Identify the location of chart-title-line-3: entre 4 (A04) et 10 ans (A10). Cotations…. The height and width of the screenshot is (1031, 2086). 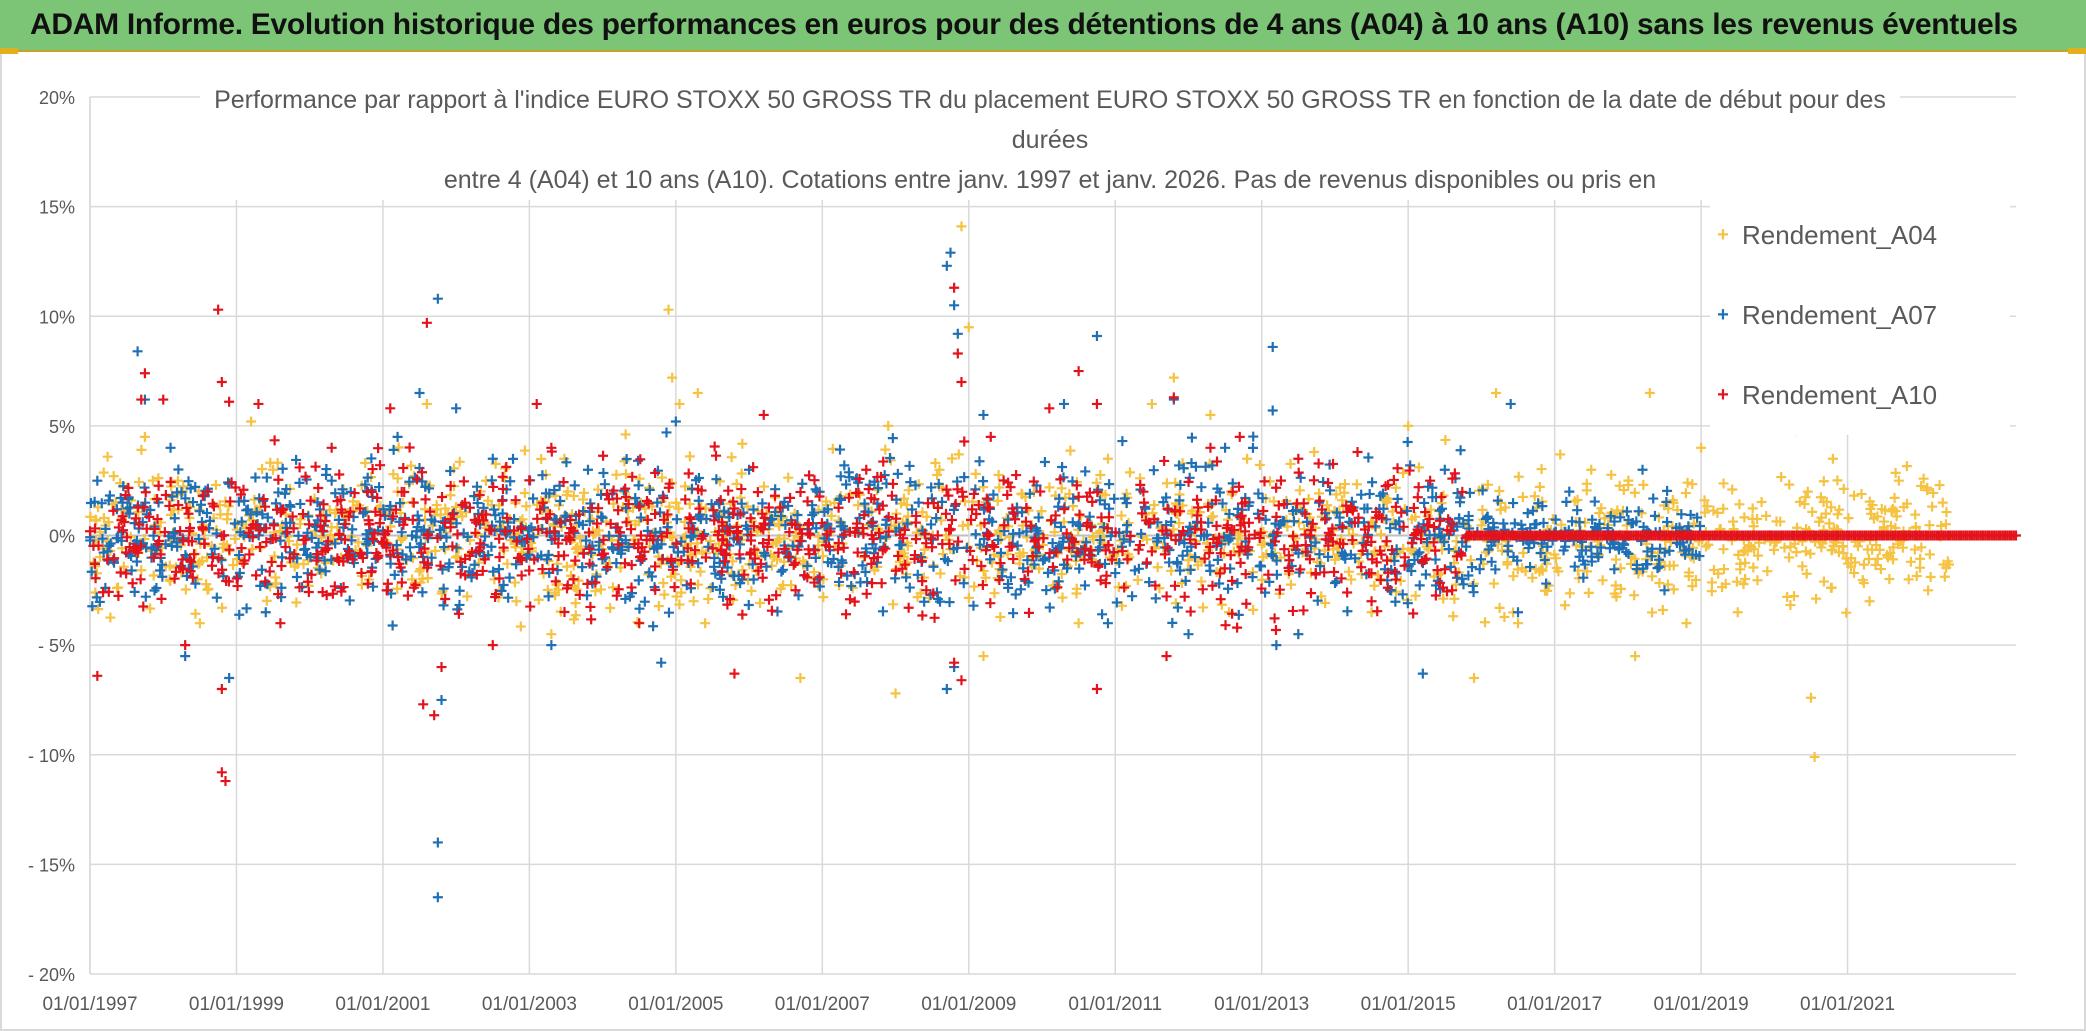
(1050, 180).